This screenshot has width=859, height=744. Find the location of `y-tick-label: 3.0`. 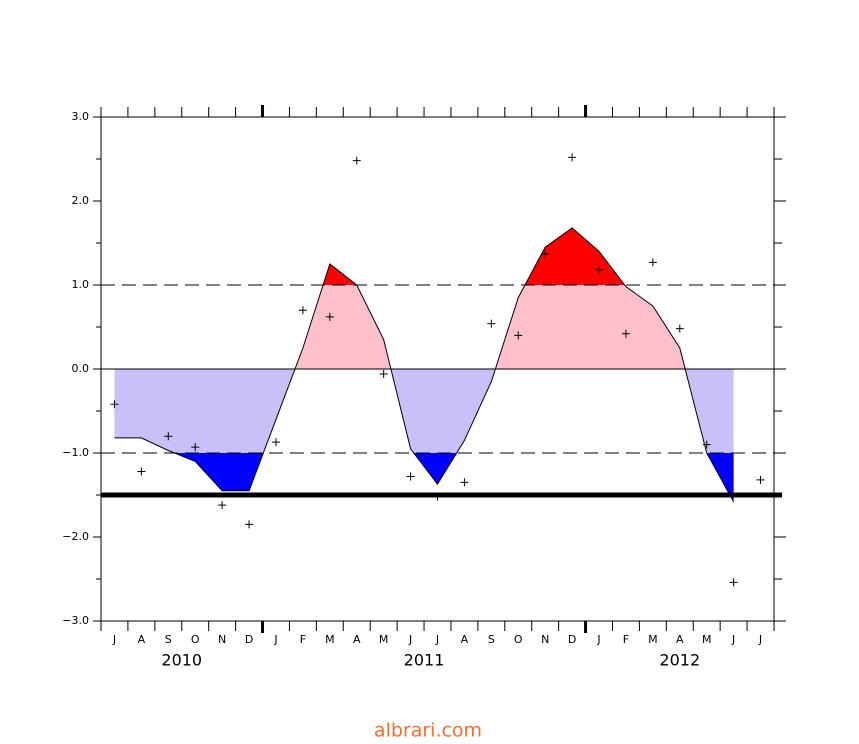

y-tick-label: 3.0 is located at coordinates (81, 116).